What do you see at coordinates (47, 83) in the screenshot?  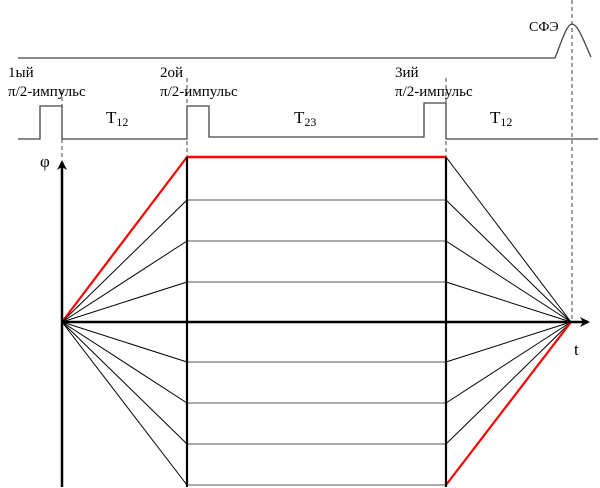 I see `pulse1-label: 1ый π/2-импульс` at bounding box center [47, 83].